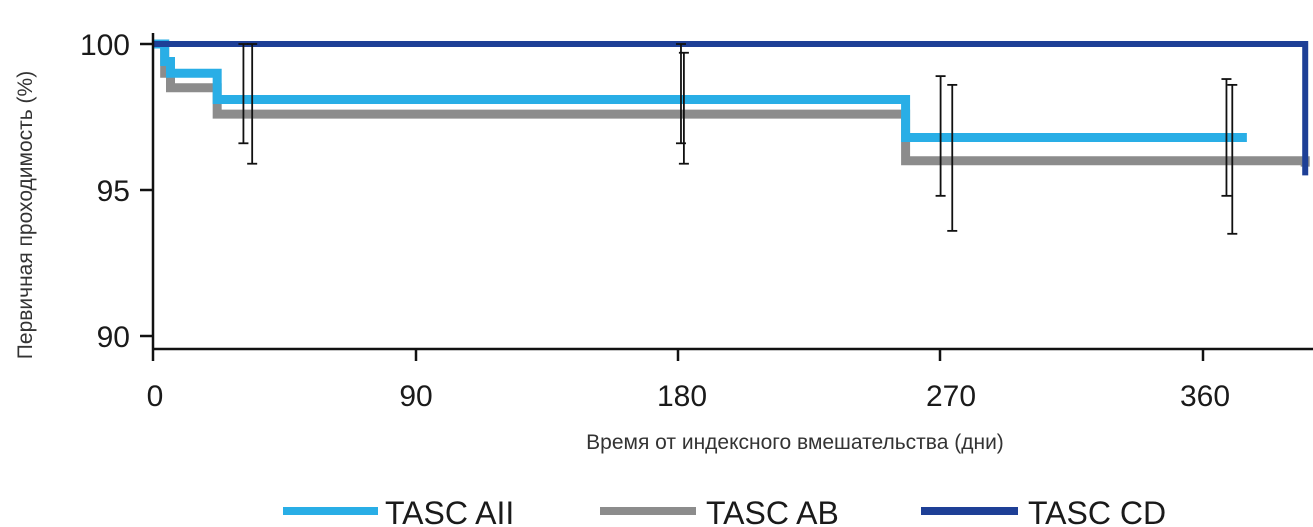 The height and width of the screenshot is (527, 1313). I want to click on x-tick-label-180: 180, so click(682, 396).